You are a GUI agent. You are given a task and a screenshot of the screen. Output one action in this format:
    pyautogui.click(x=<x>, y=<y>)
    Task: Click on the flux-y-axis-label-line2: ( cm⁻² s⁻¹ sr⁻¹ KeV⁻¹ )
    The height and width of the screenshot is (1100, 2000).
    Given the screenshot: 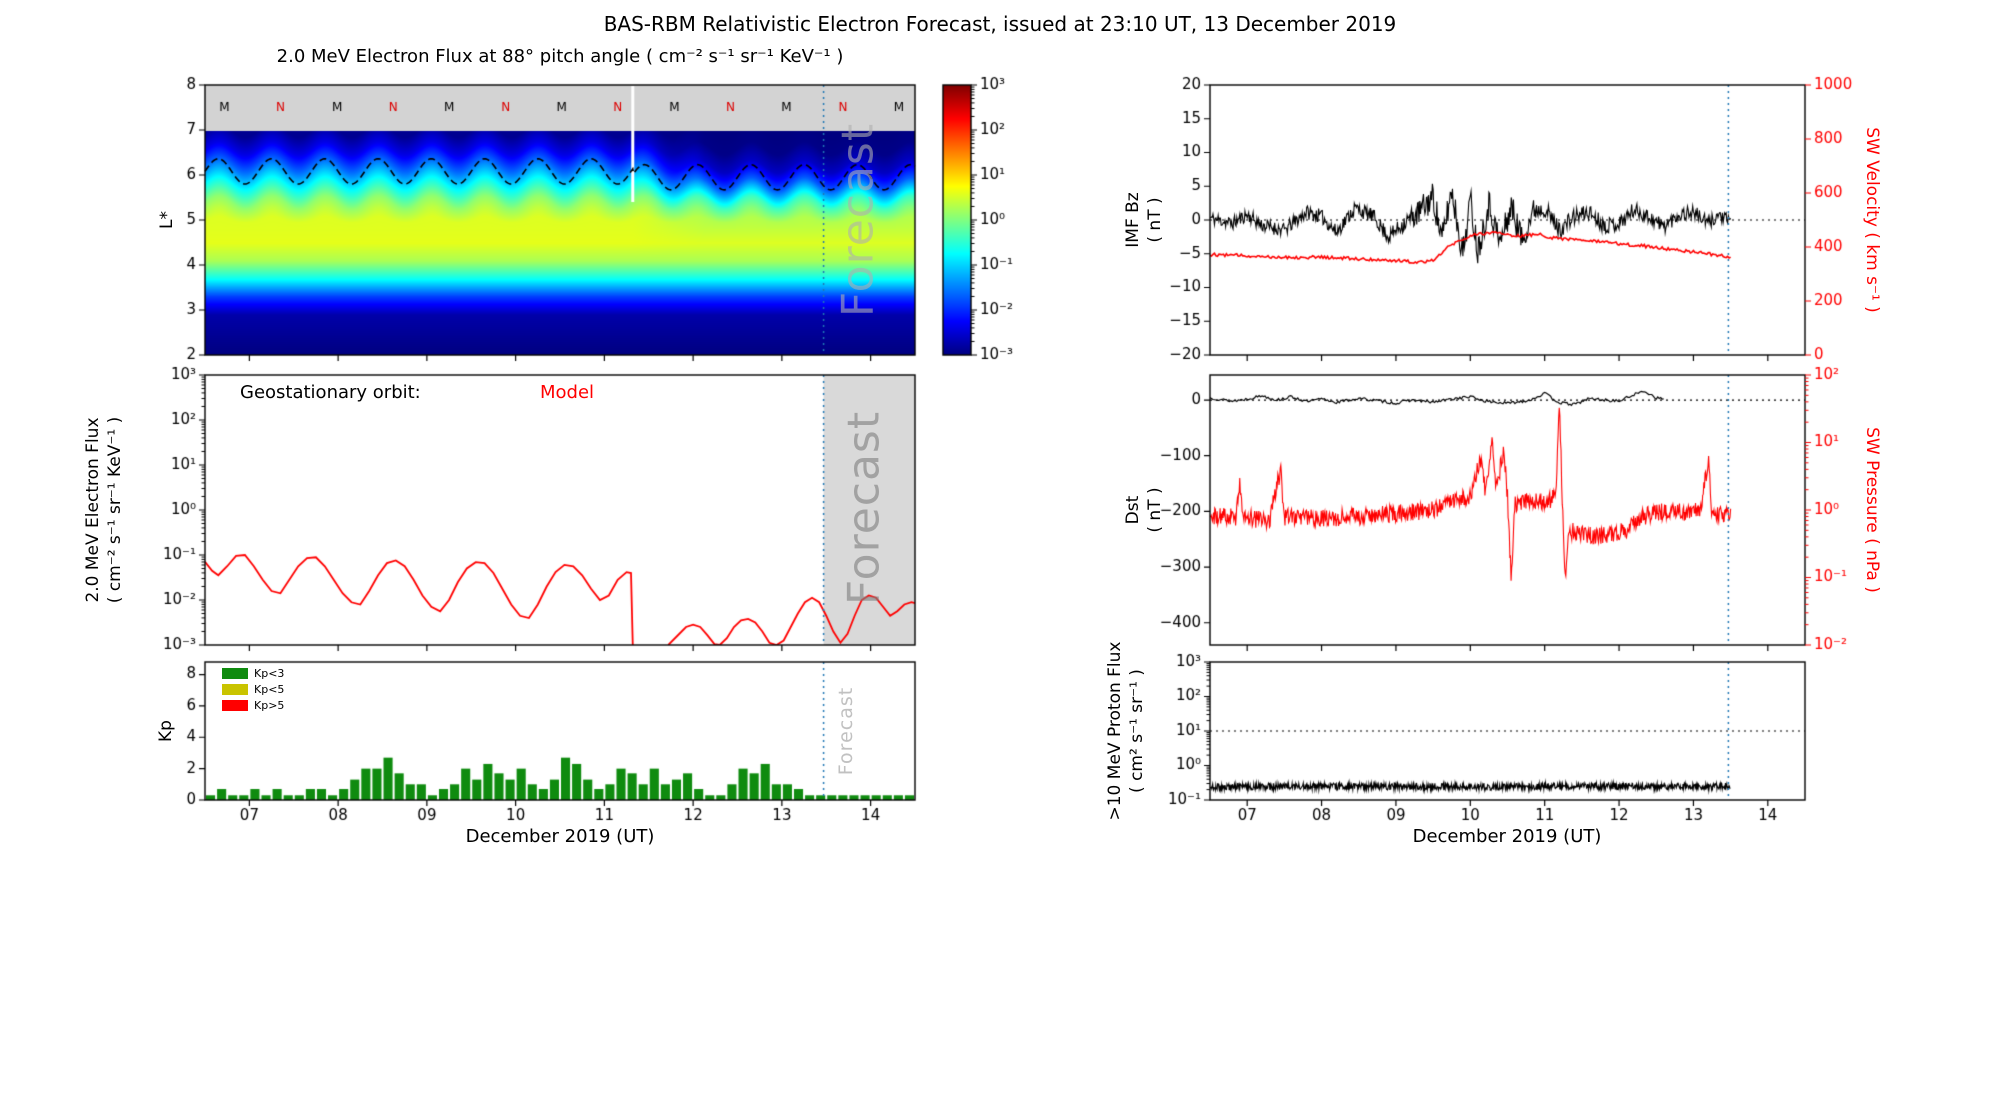 What is the action you would take?
    pyautogui.click(x=115, y=510)
    